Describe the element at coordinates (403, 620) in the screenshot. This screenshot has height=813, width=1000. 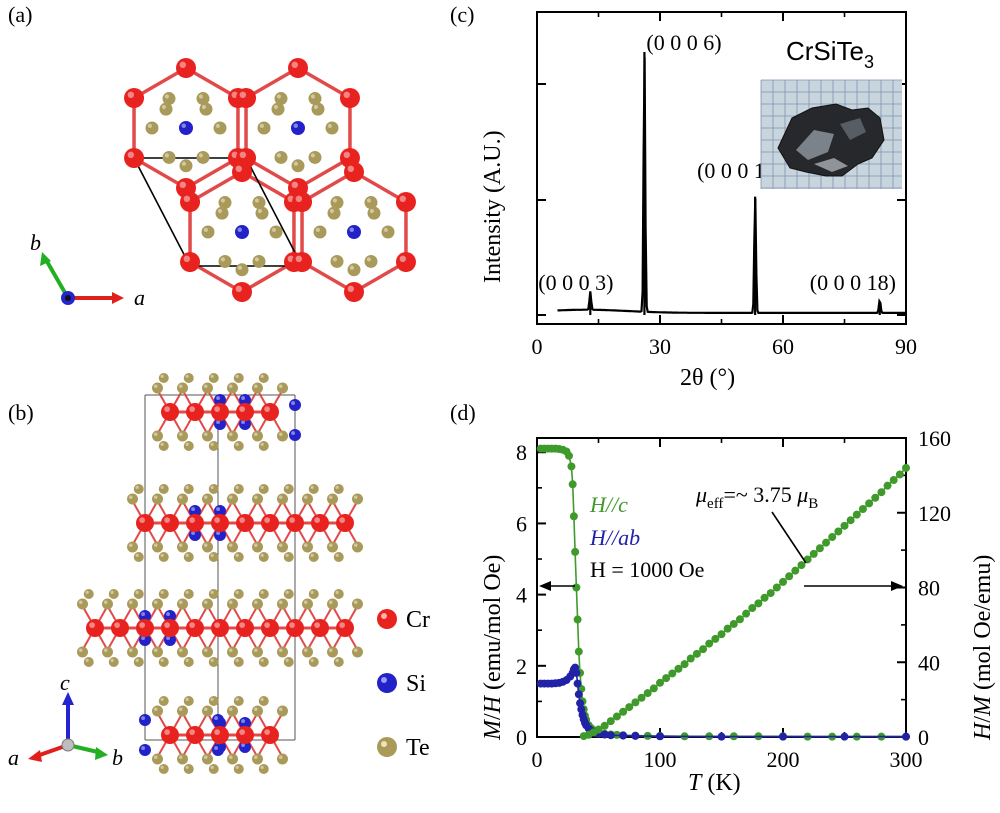
I see `legend-item-cr: Cr` at that location.